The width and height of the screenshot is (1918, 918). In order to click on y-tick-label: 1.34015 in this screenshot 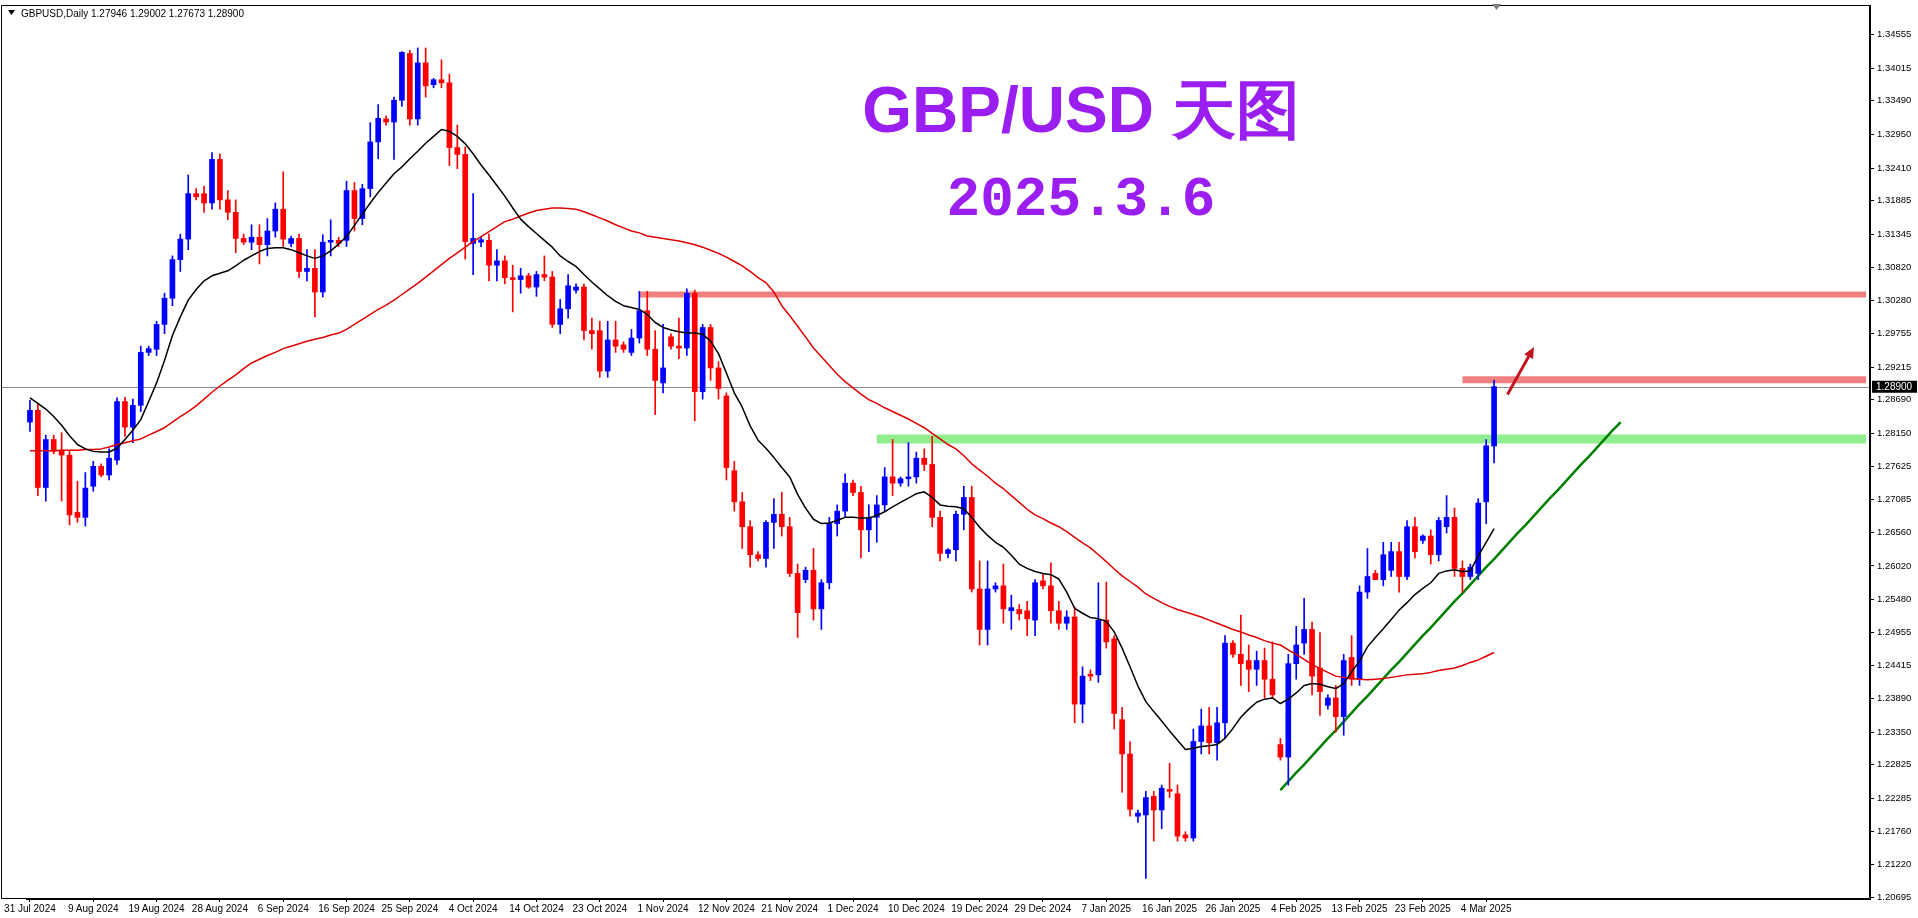, I will do `click(1894, 67)`.